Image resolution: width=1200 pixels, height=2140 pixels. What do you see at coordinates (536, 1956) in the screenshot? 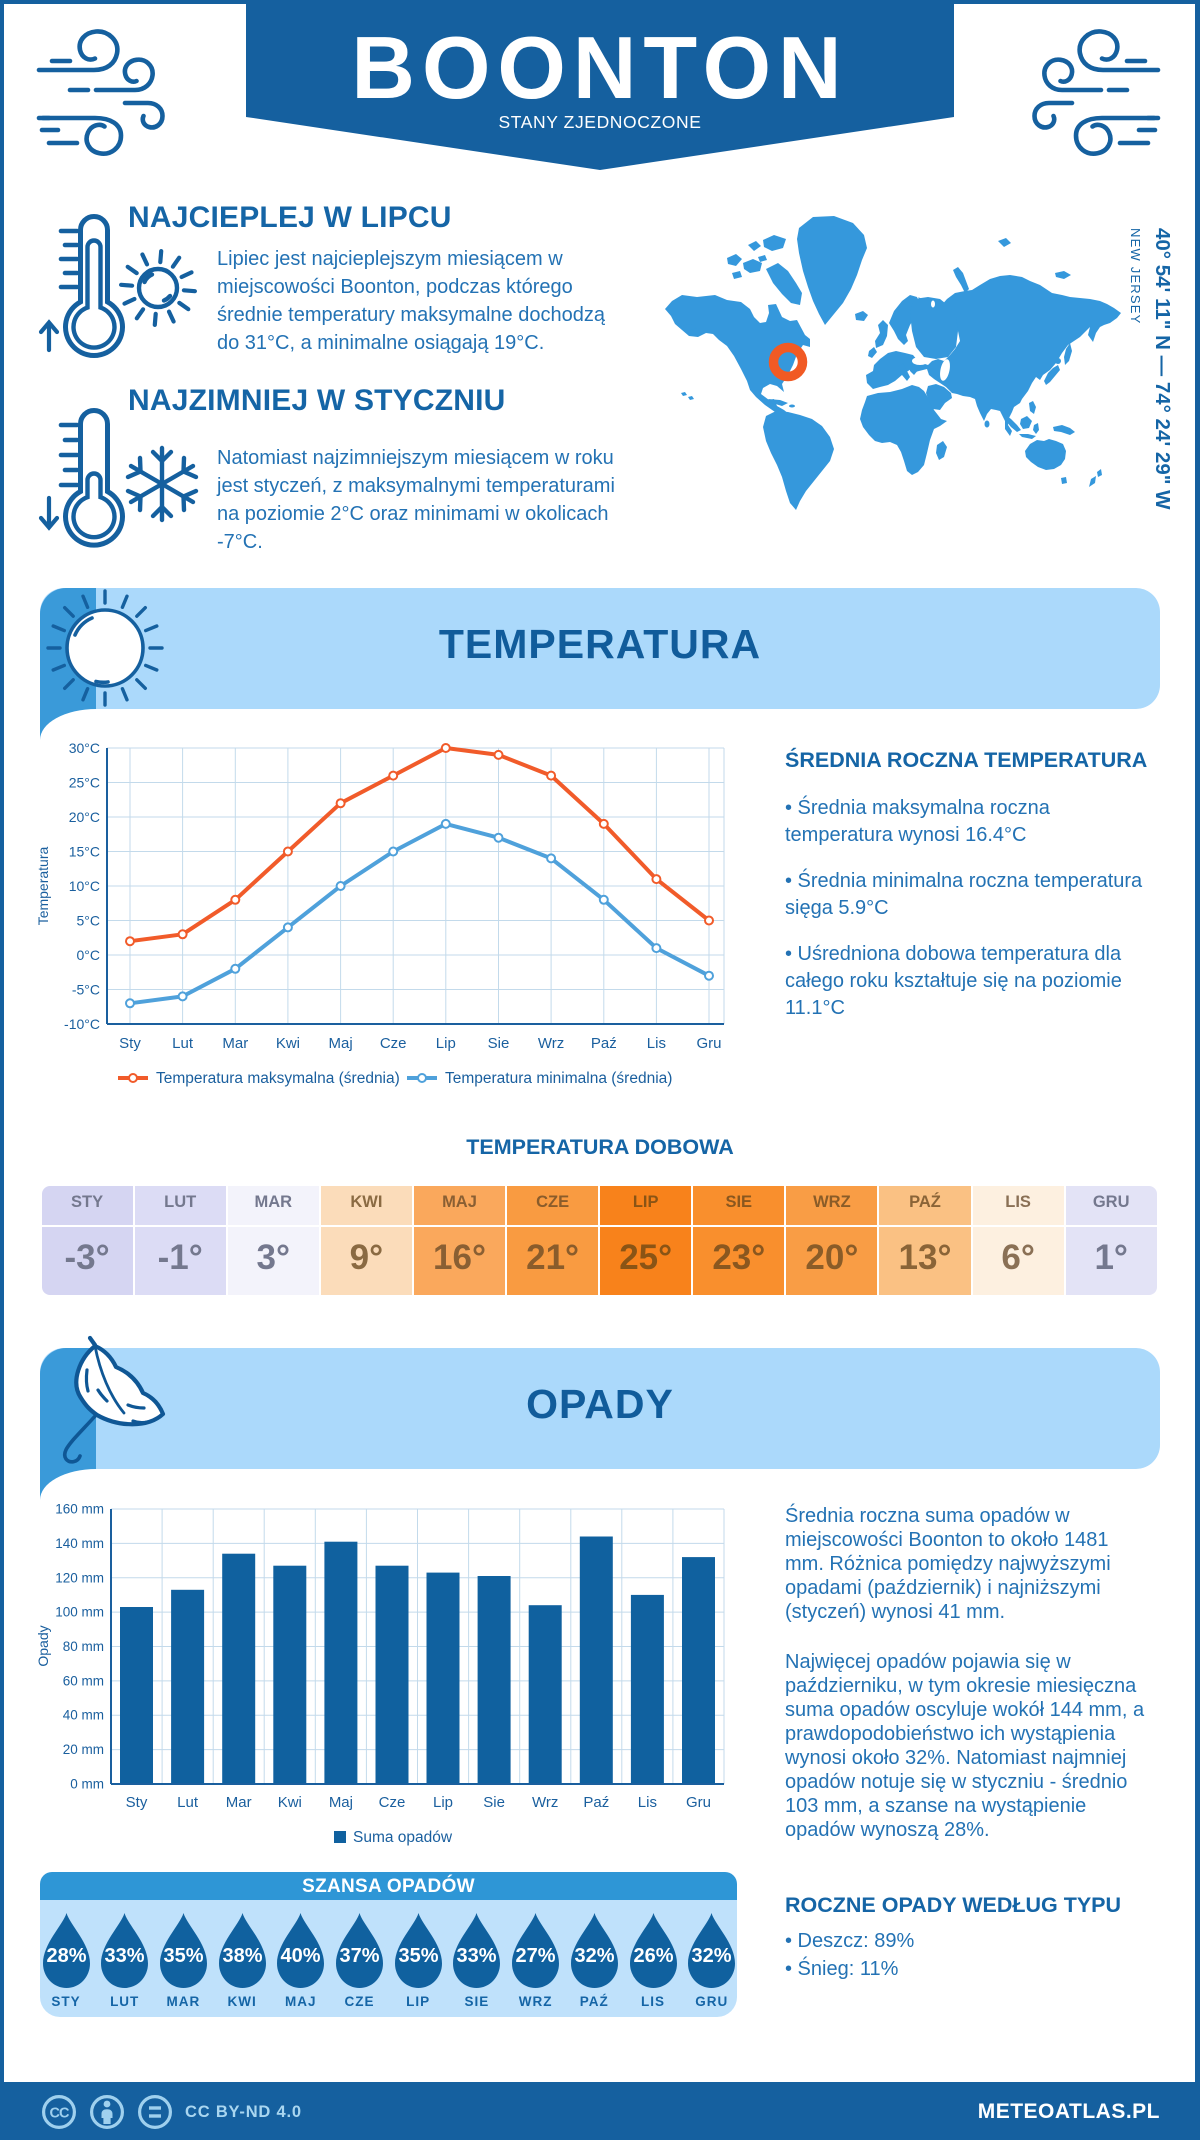
I see `svg-text: 27%` at bounding box center [536, 1956].